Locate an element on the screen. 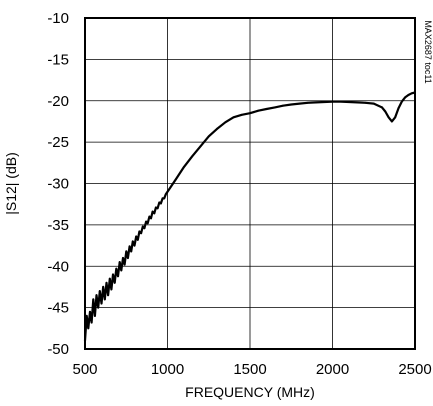  x-tick-label: 2000 is located at coordinates (332, 369).